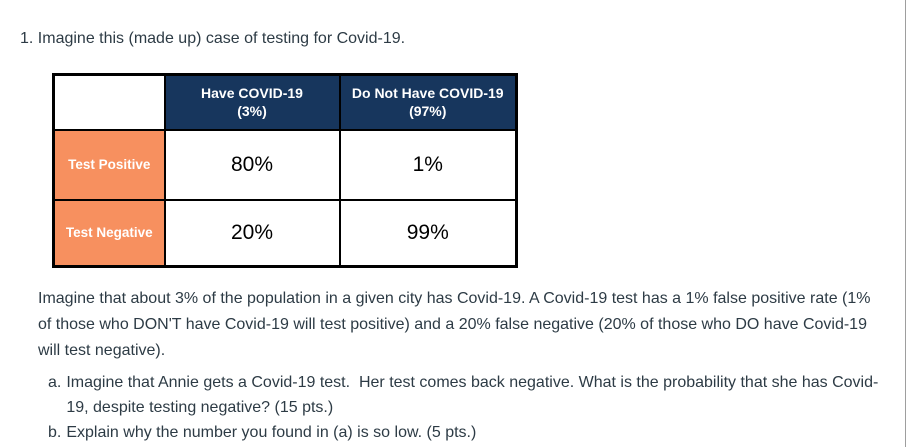 This screenshot has height=447, width=906. I want to click on col-header-have-covid: Have COVID-19 (3%), so click(252, 102).